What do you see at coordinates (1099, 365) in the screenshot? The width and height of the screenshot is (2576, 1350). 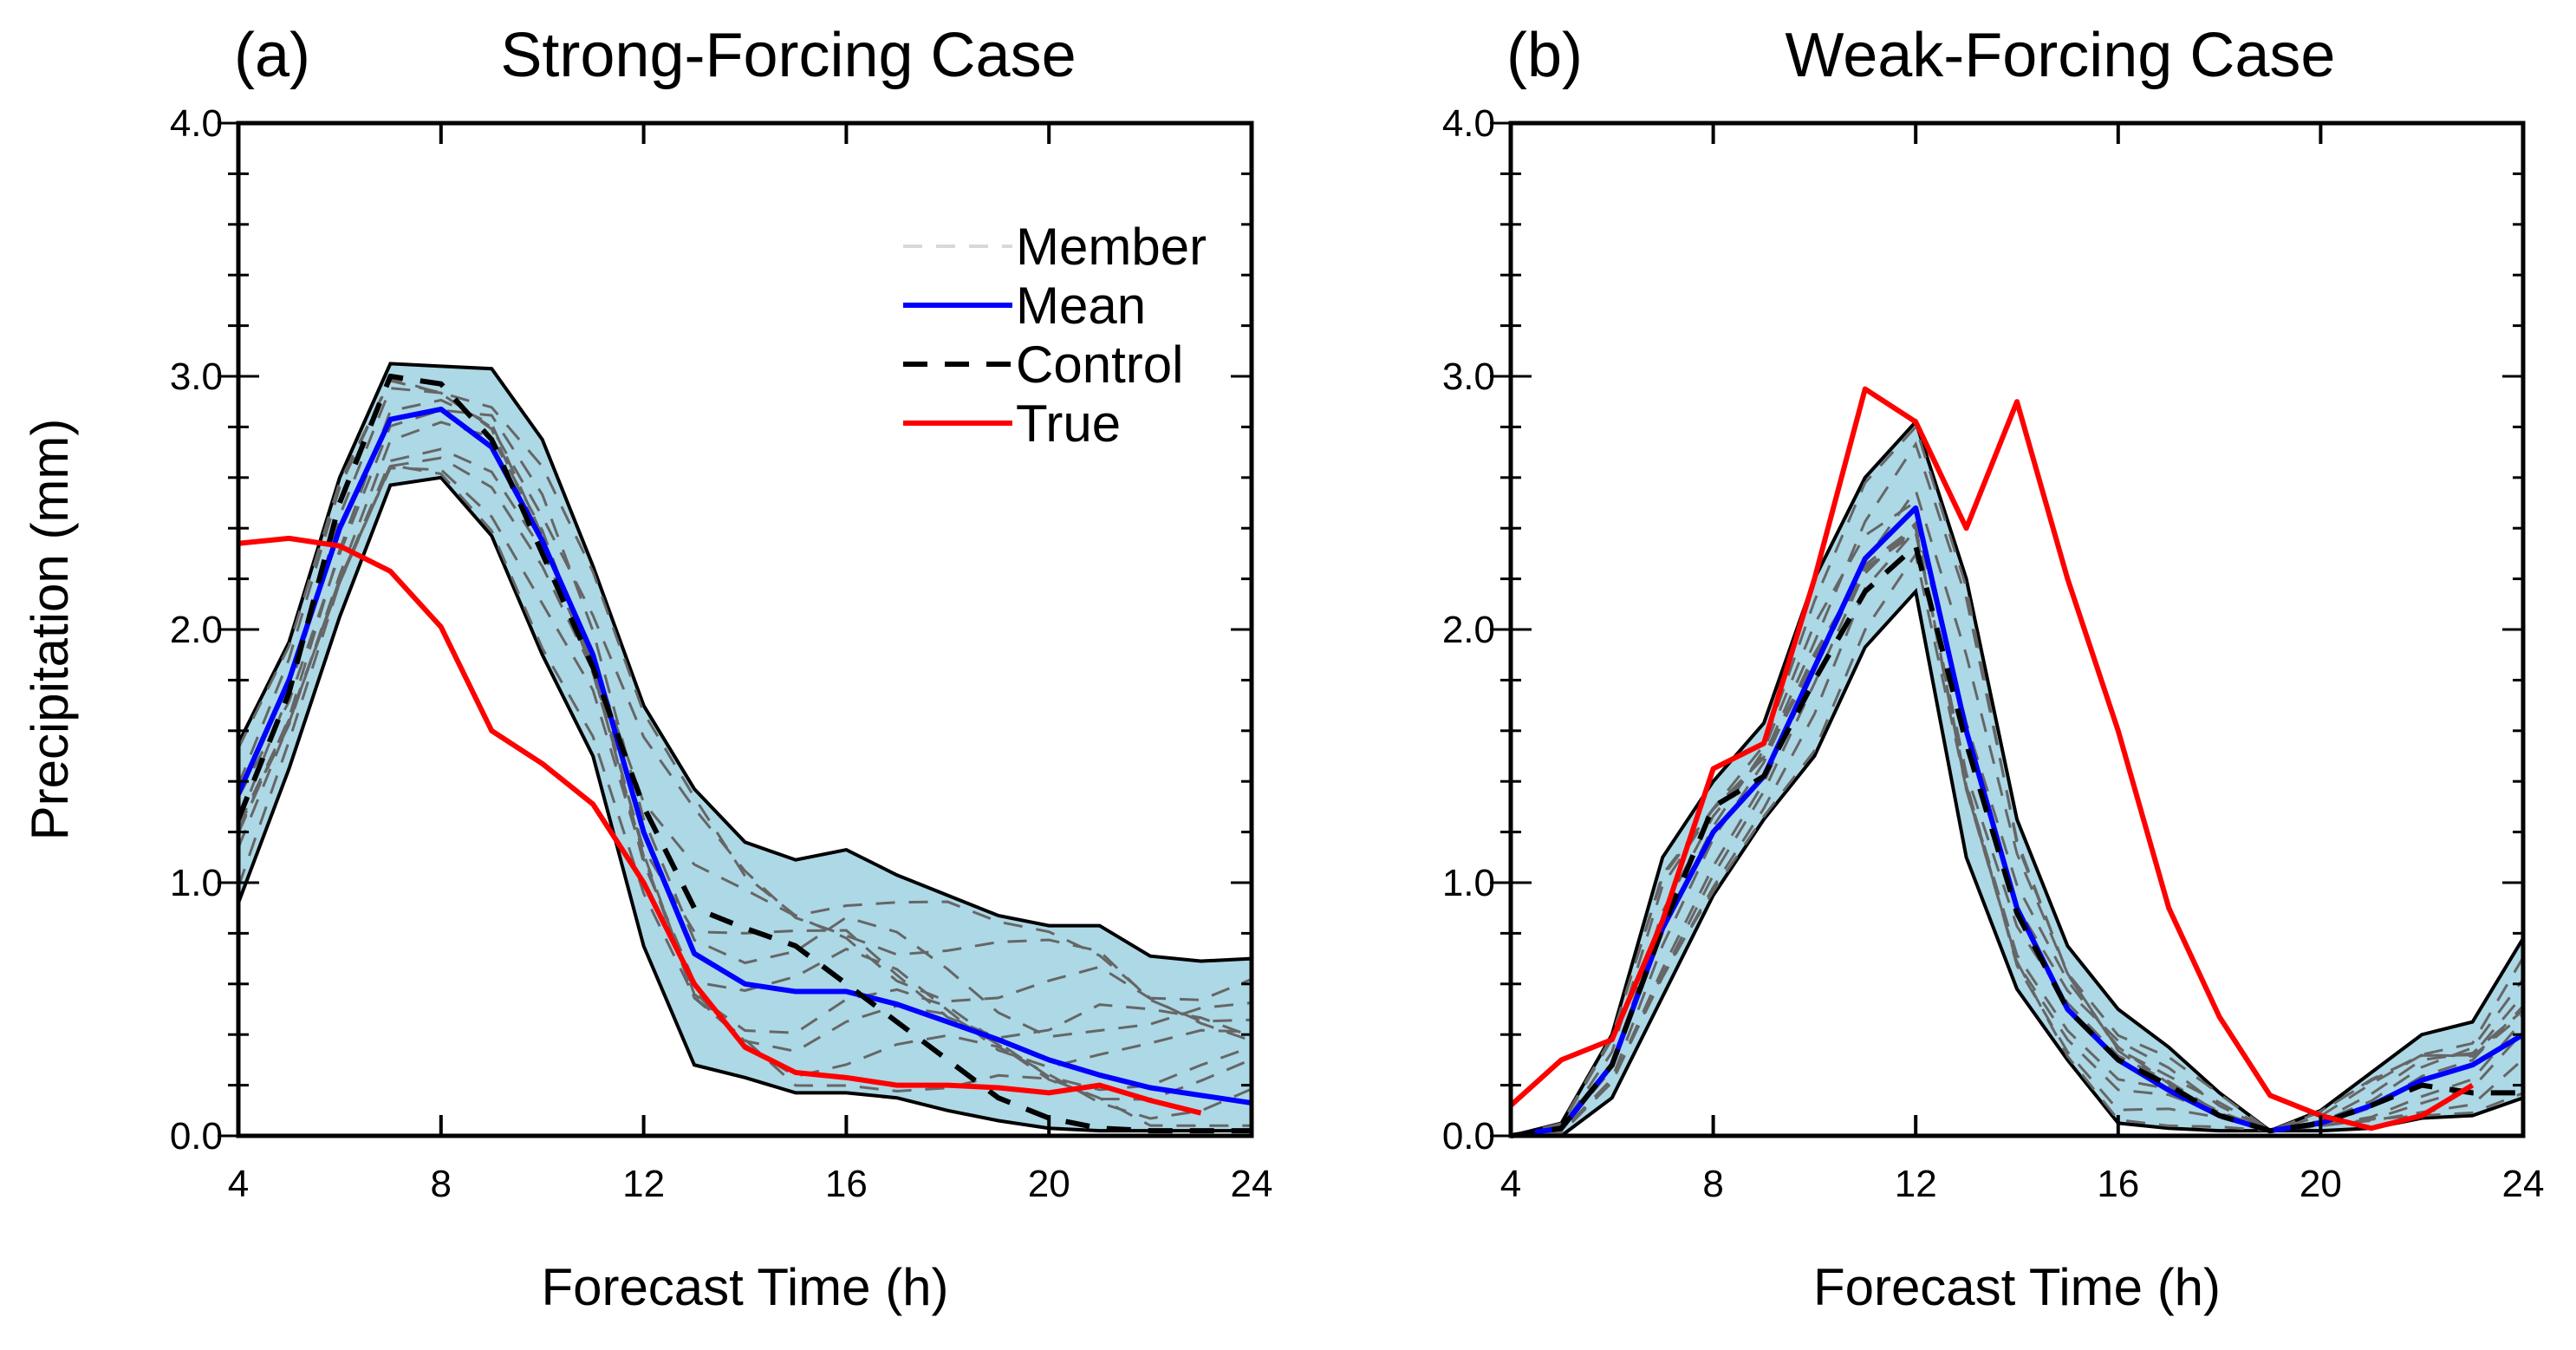 I see `legend-label-control: Control` at bounding box center [1099, 365].